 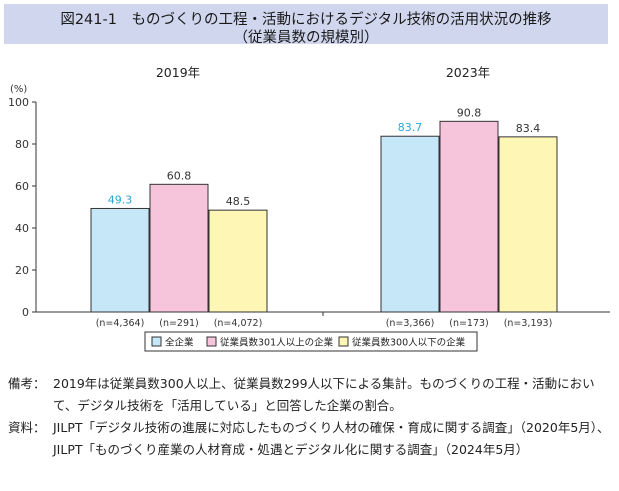 What do you see at coordinates (25, 312) in the screenshot?
I see `y-tick-label: 0` at bounding box center [25, 312].